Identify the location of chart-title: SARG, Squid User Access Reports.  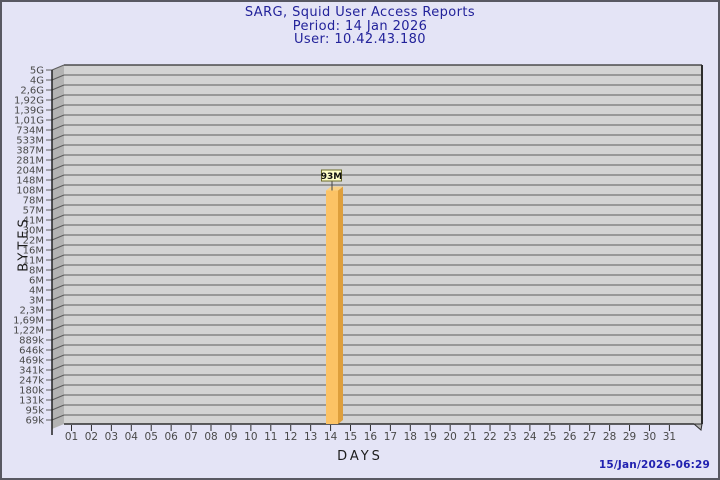
(360, 12).